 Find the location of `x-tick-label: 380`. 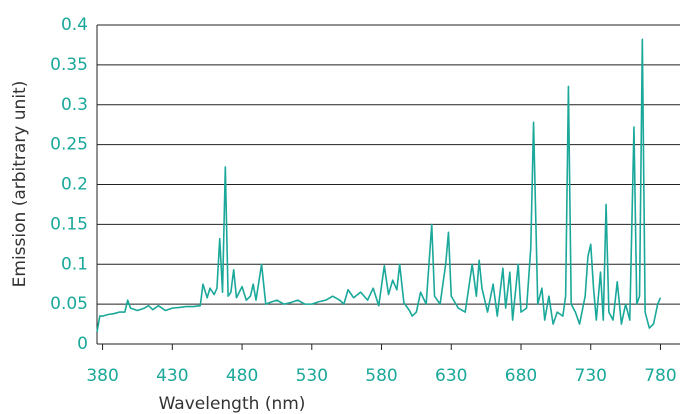

x-tick-label: 380 is located at coordinates (102, 376).